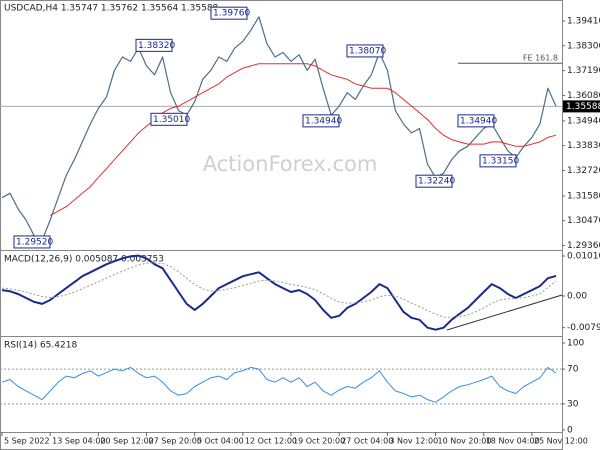  I want to click on watermark: ActionForex.com, so click(290, 164).